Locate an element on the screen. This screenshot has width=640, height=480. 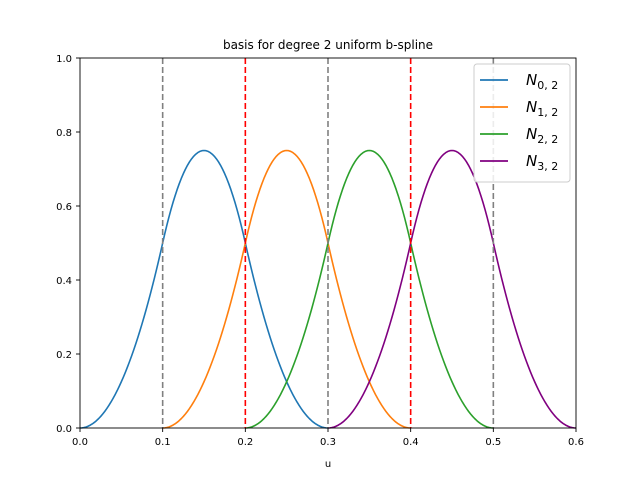
legend-box is located at coordinates (522, 123).